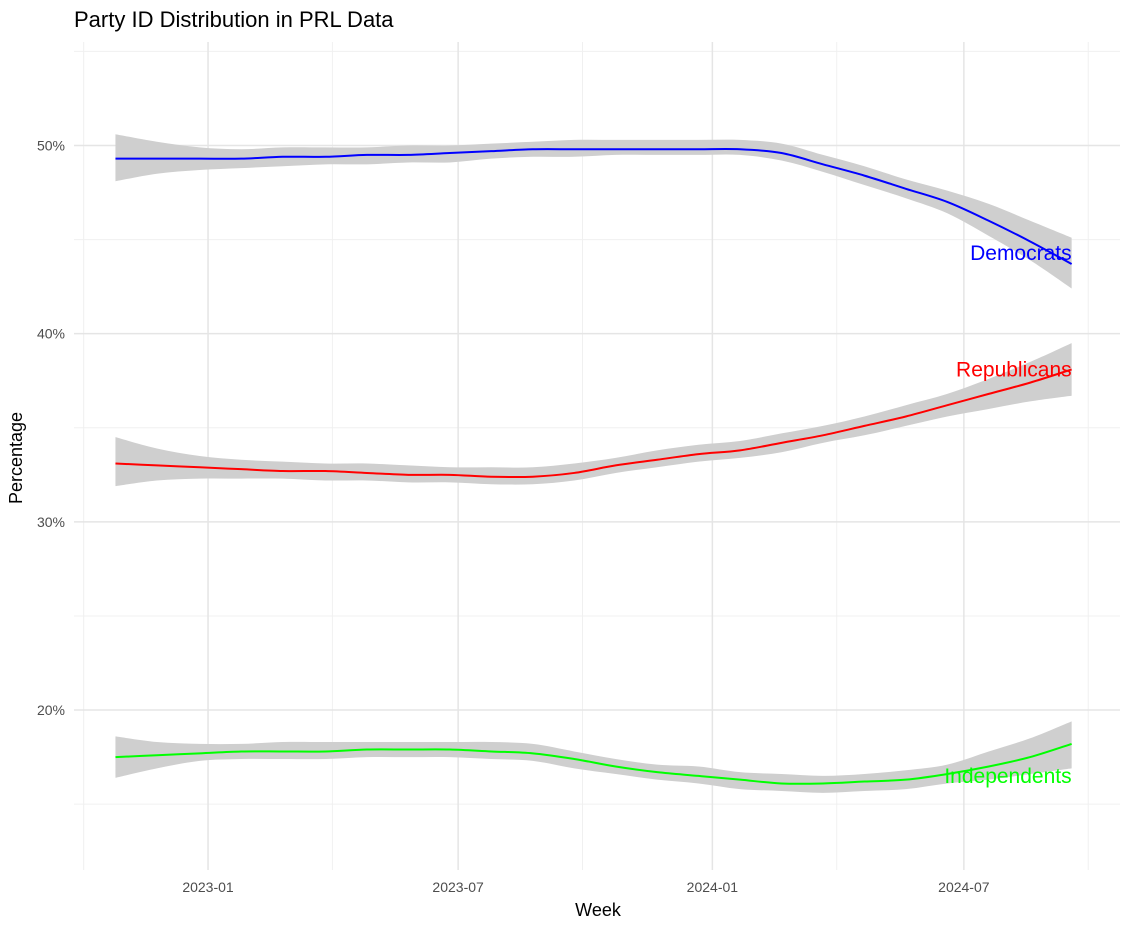 Image resolution: width=1131 pixels, height=930 pixels. I want to click on independents-confidence-band, so click(593, 757).